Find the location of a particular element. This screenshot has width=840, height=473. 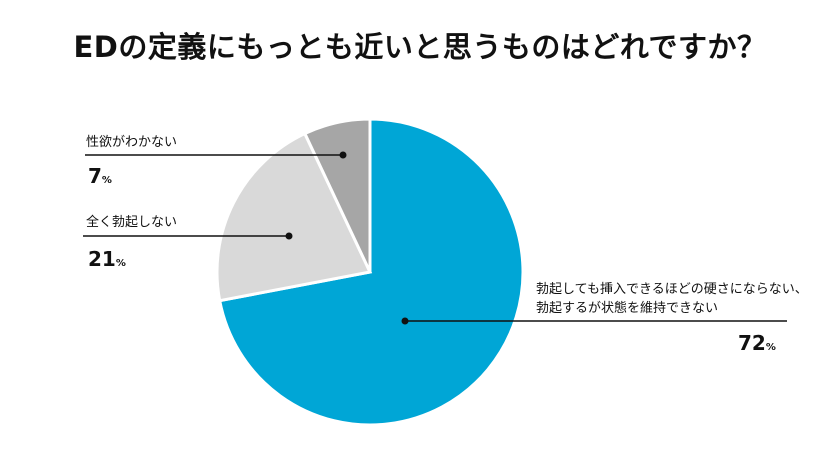

label-slice-1: 勃起しても挿入できるほどの硬さにならない、 勃起するが状態を維持できない is located at coordinates (672, 299).